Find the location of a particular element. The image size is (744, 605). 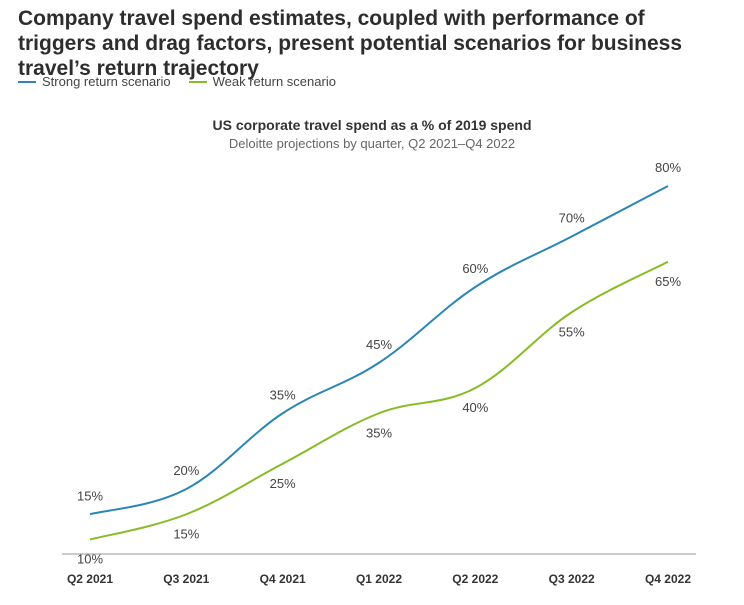

legend-item-strong: Strong return scenario is located at coordinates (94, 81).